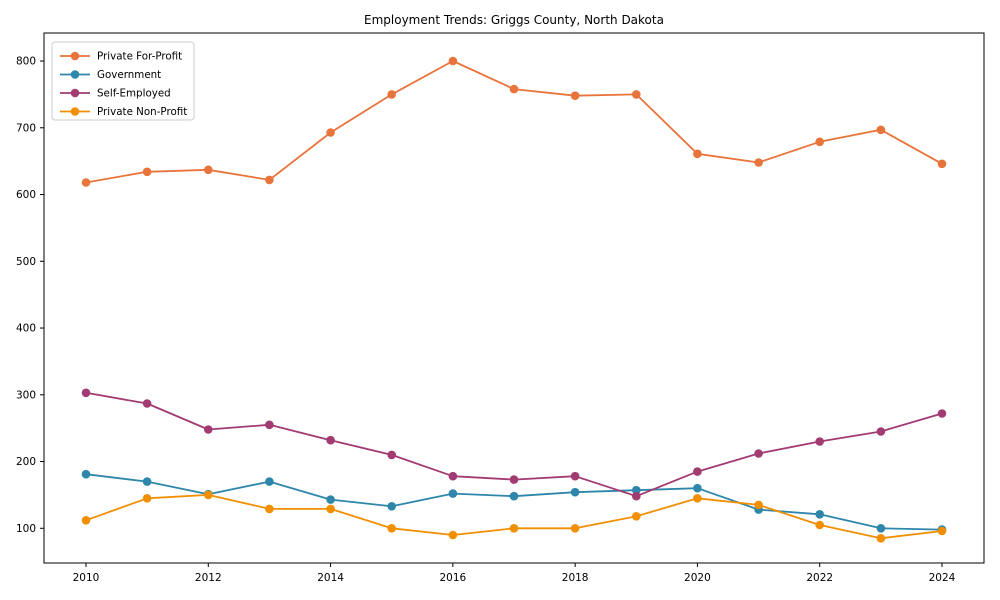 This screenshot has width=1000, height=600. What do you see at coordinates (452, 578) in the screenshot?
I see `x-tick-label: 2016` at bounding box center [452, 578].